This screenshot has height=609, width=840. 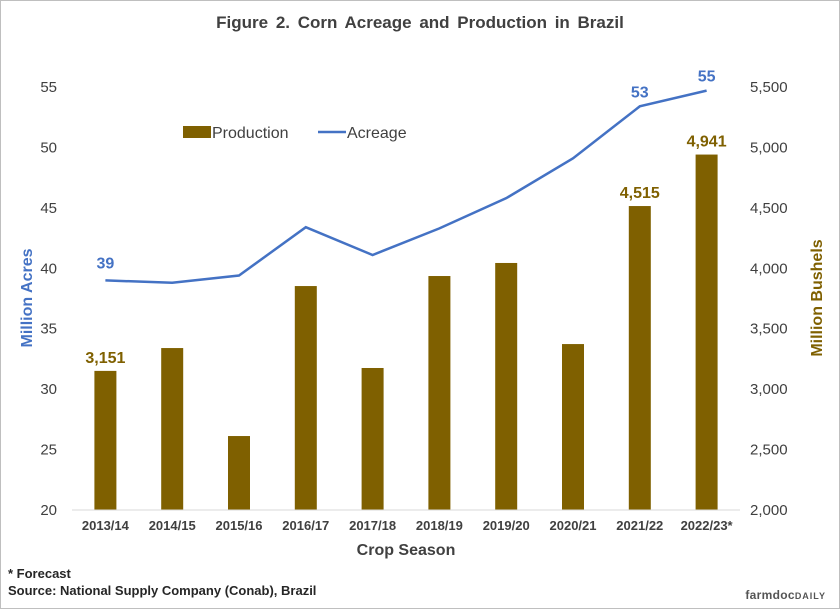 I want to click on legend-production-swatch, so click(x=197, y=132).